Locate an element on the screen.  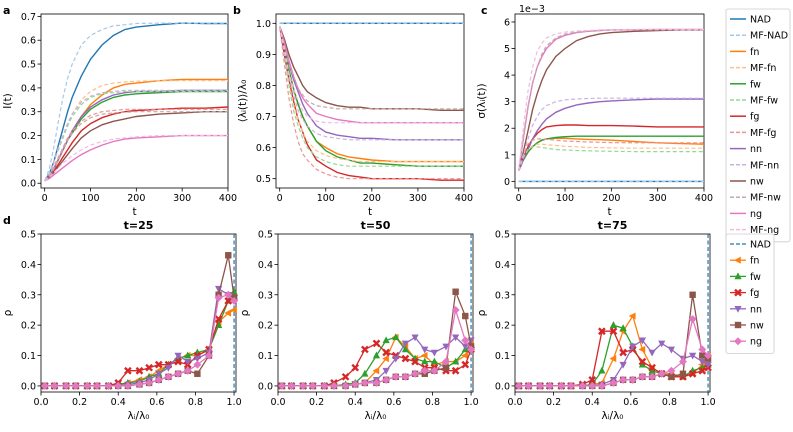
legend-label-nw: nw is located at coordinates (757, 326).